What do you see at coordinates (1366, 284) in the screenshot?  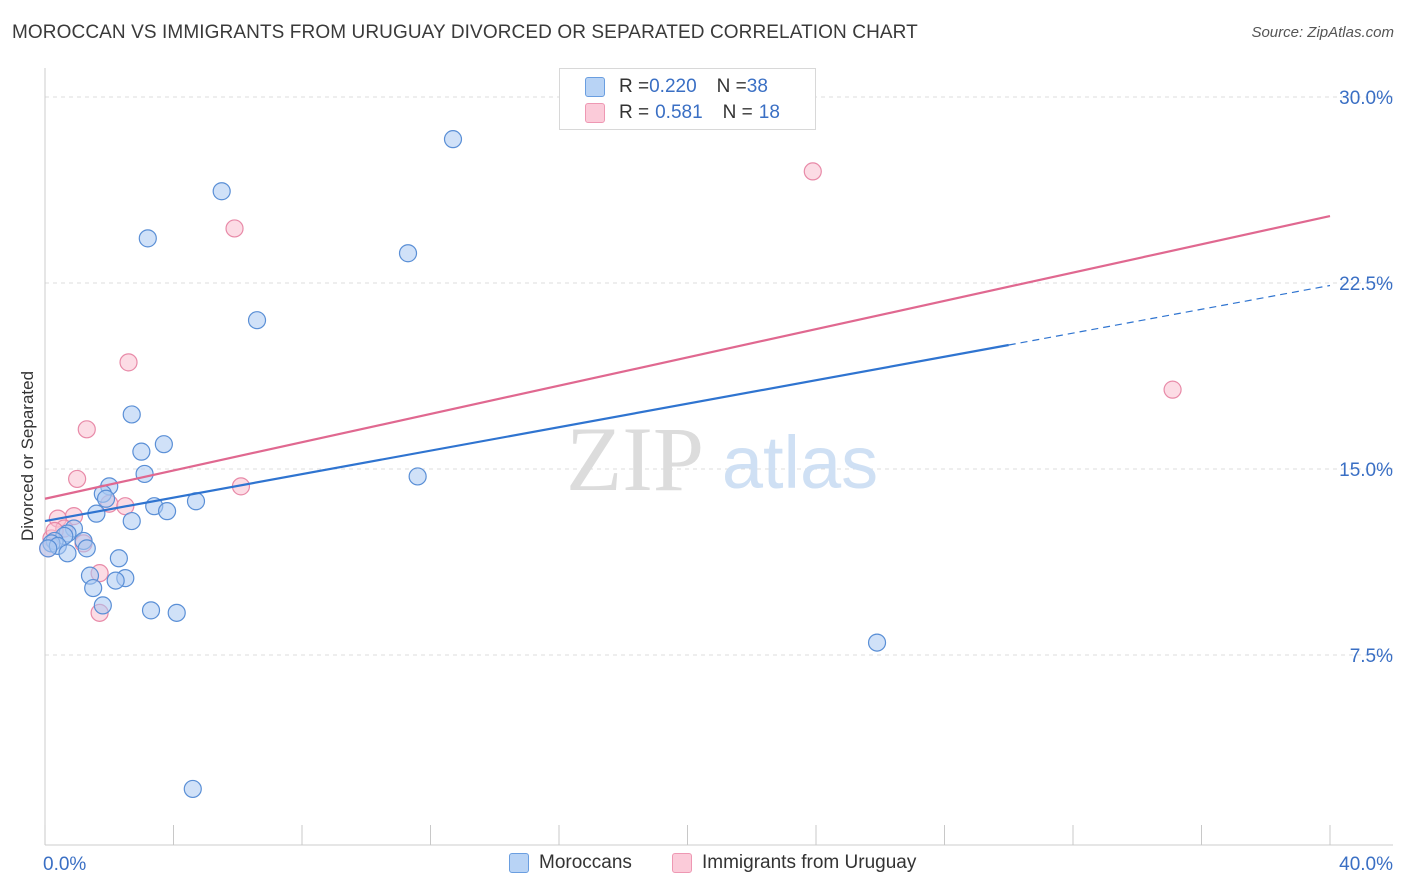 I see `y-tick-label: 22.5%` at bounding box center [1366, 284].